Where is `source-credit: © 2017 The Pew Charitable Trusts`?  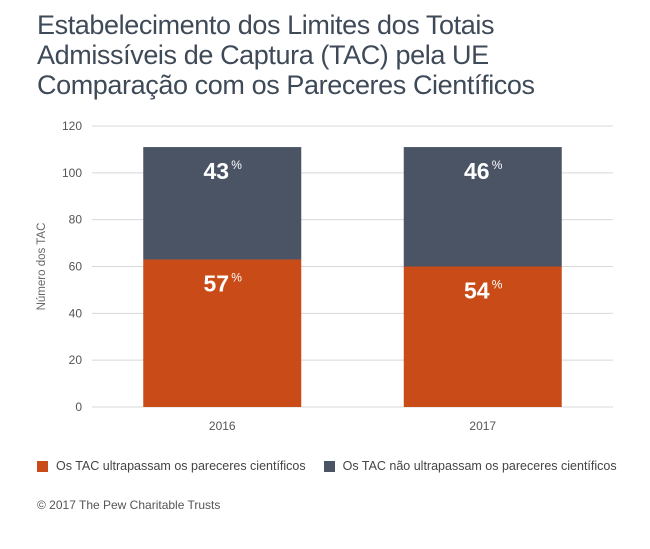 source-credit: © 2017 The Pew Charitable Trusts is located at coordinates (129, 505).